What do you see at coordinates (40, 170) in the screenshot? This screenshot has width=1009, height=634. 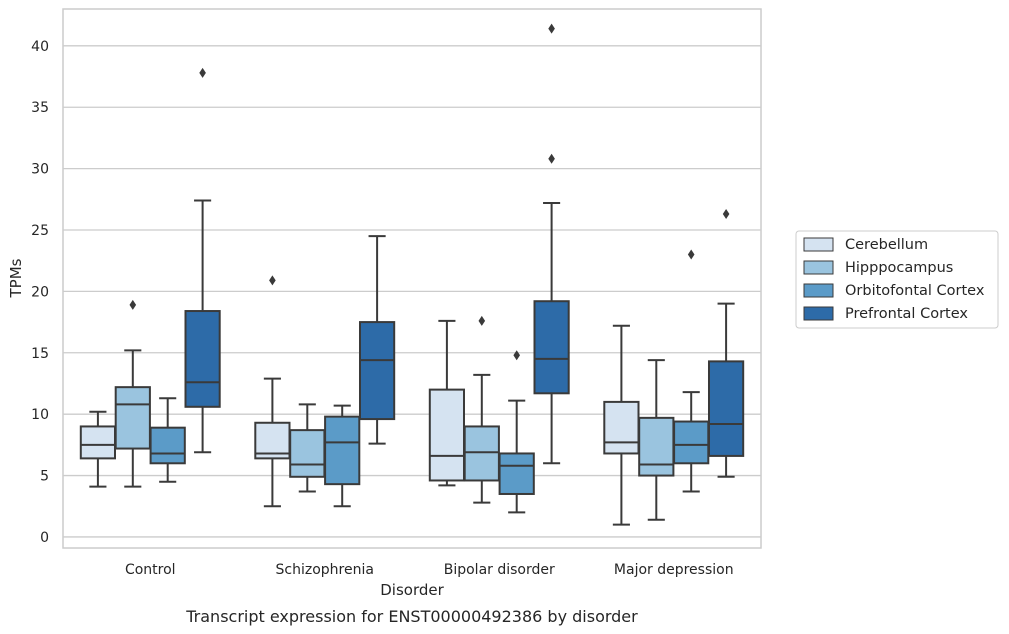 I see `y-tick-label: 30` at bounding box center [40, 170].